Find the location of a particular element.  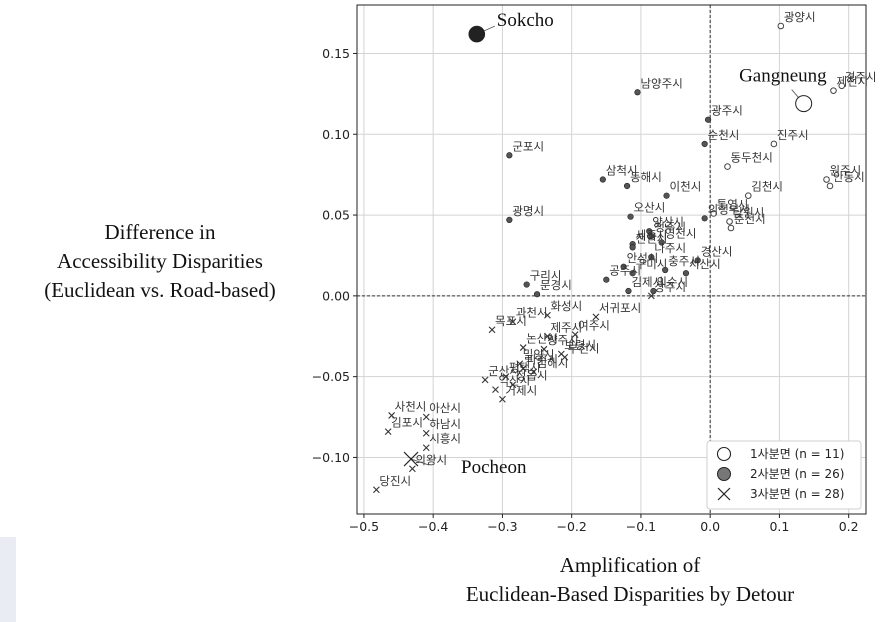

data-point-label: 구미시 is located at coordinates (652, 264).